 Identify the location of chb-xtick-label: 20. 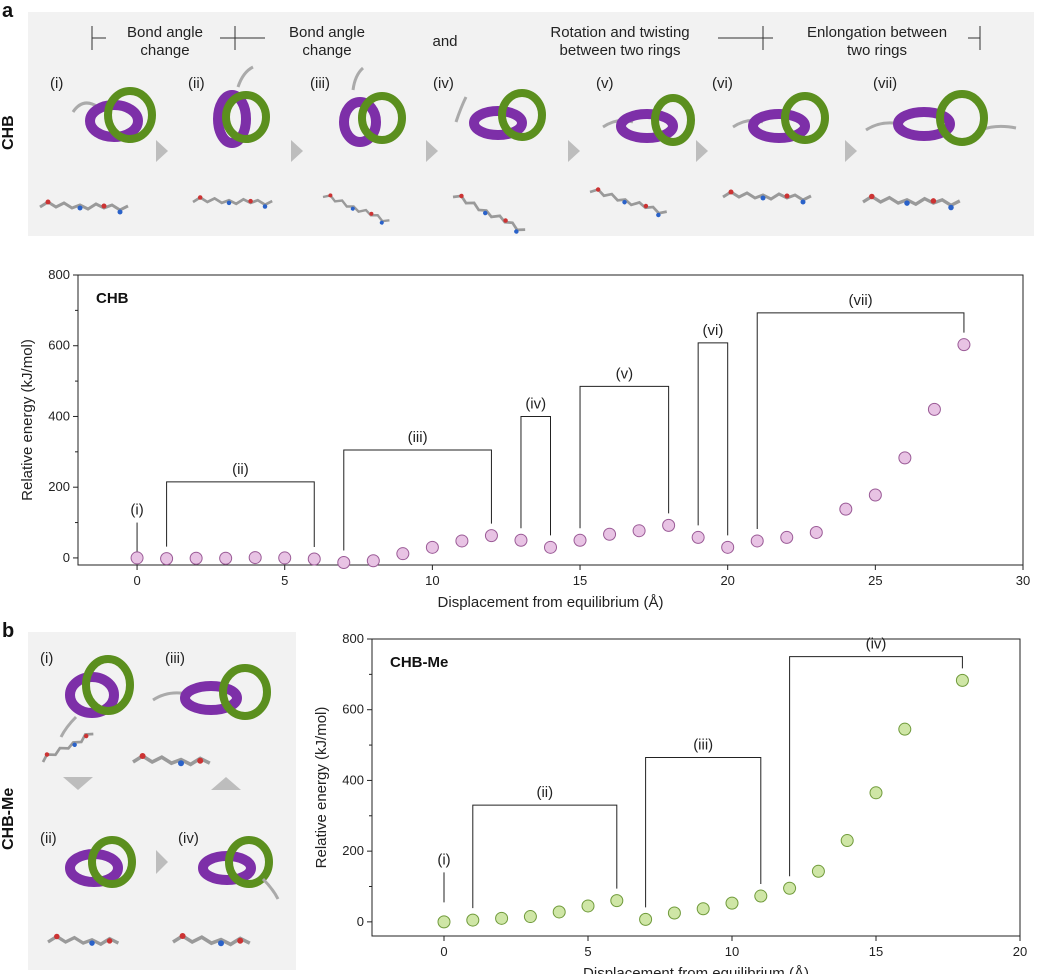
(727, 580).